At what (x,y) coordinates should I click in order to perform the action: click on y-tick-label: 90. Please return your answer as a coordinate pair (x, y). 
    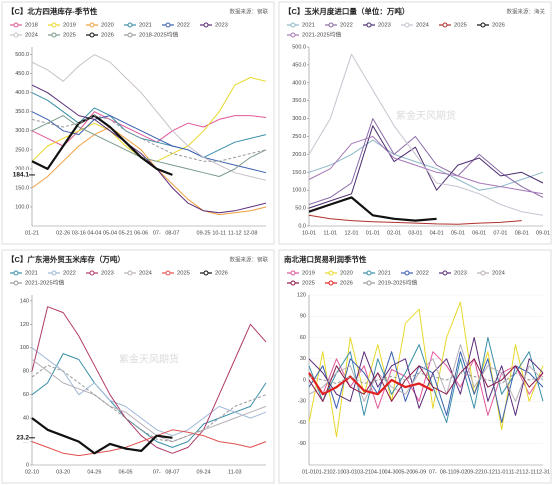
    Looking at the image, I should click on (303, 317).